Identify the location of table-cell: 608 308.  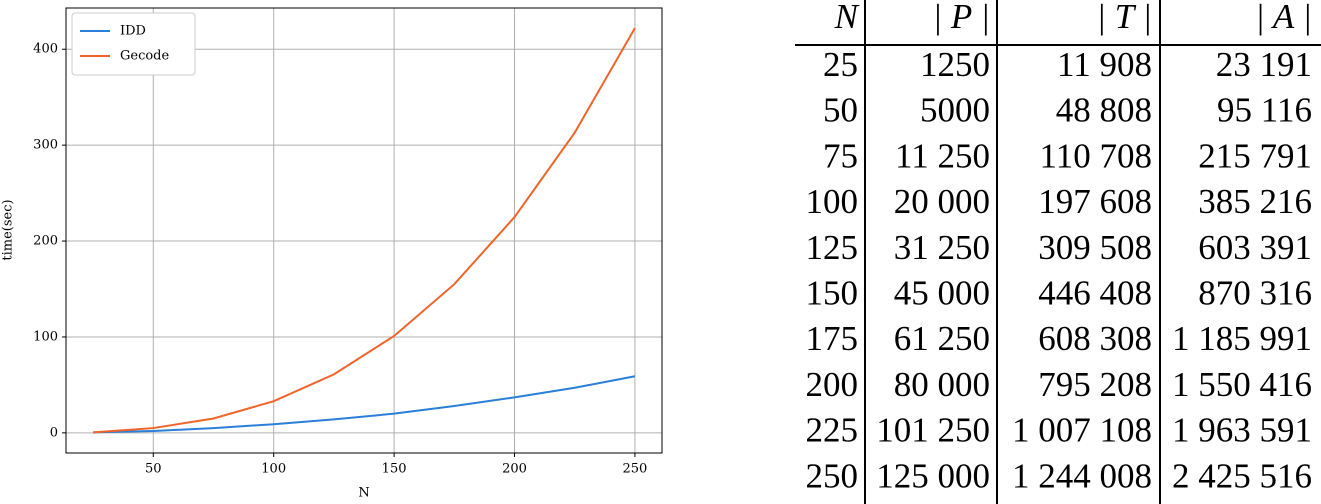
(1095, 338).